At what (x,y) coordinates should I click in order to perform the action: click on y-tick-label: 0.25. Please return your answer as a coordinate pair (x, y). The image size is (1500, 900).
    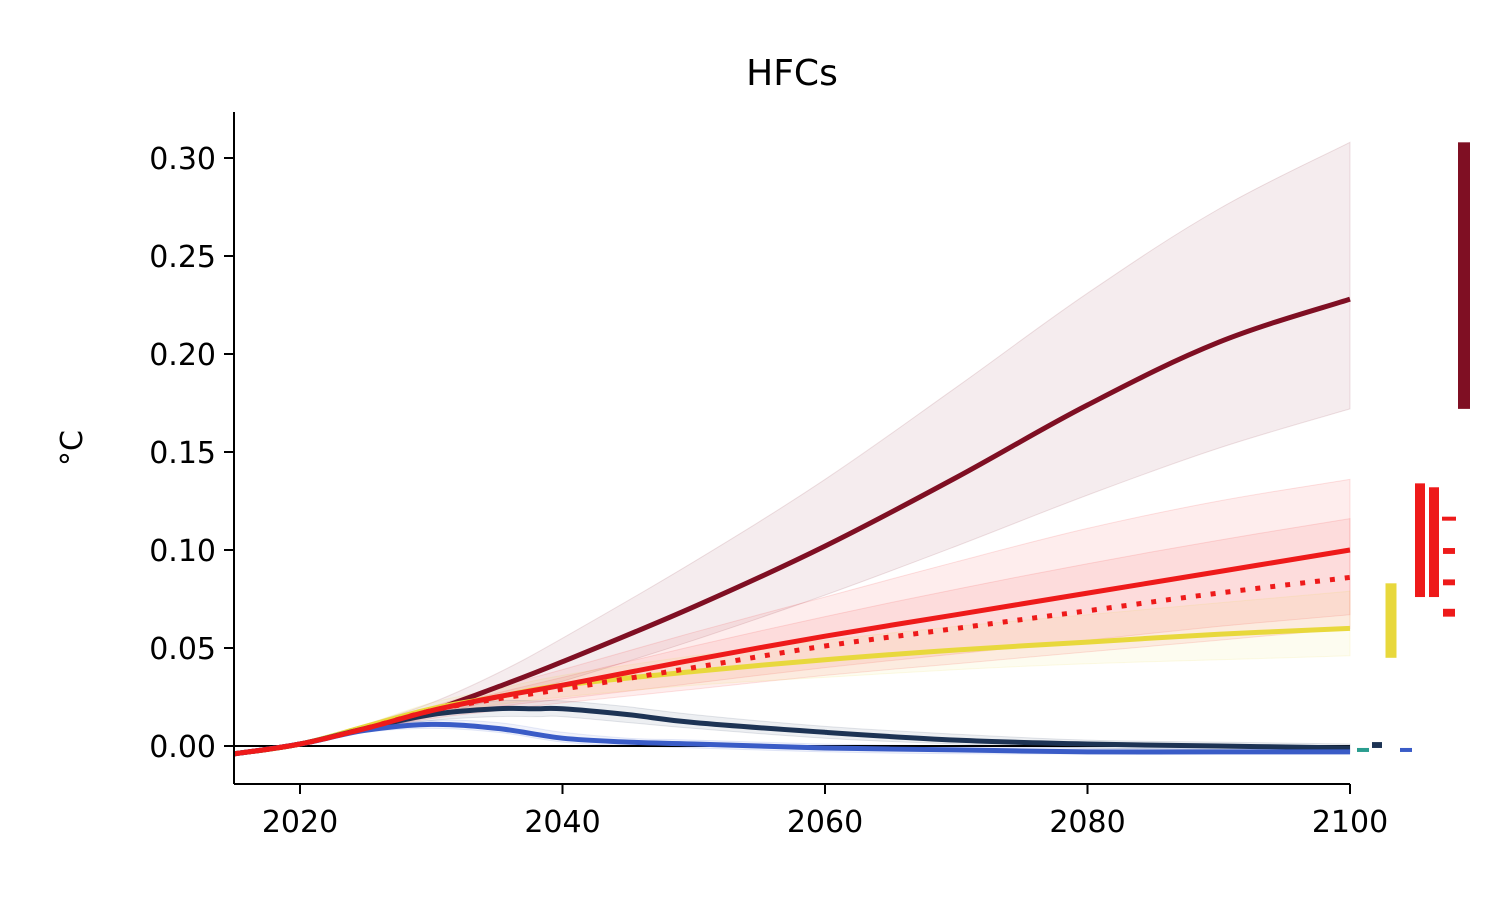
    Looking at the image, I should click on (182, 257).